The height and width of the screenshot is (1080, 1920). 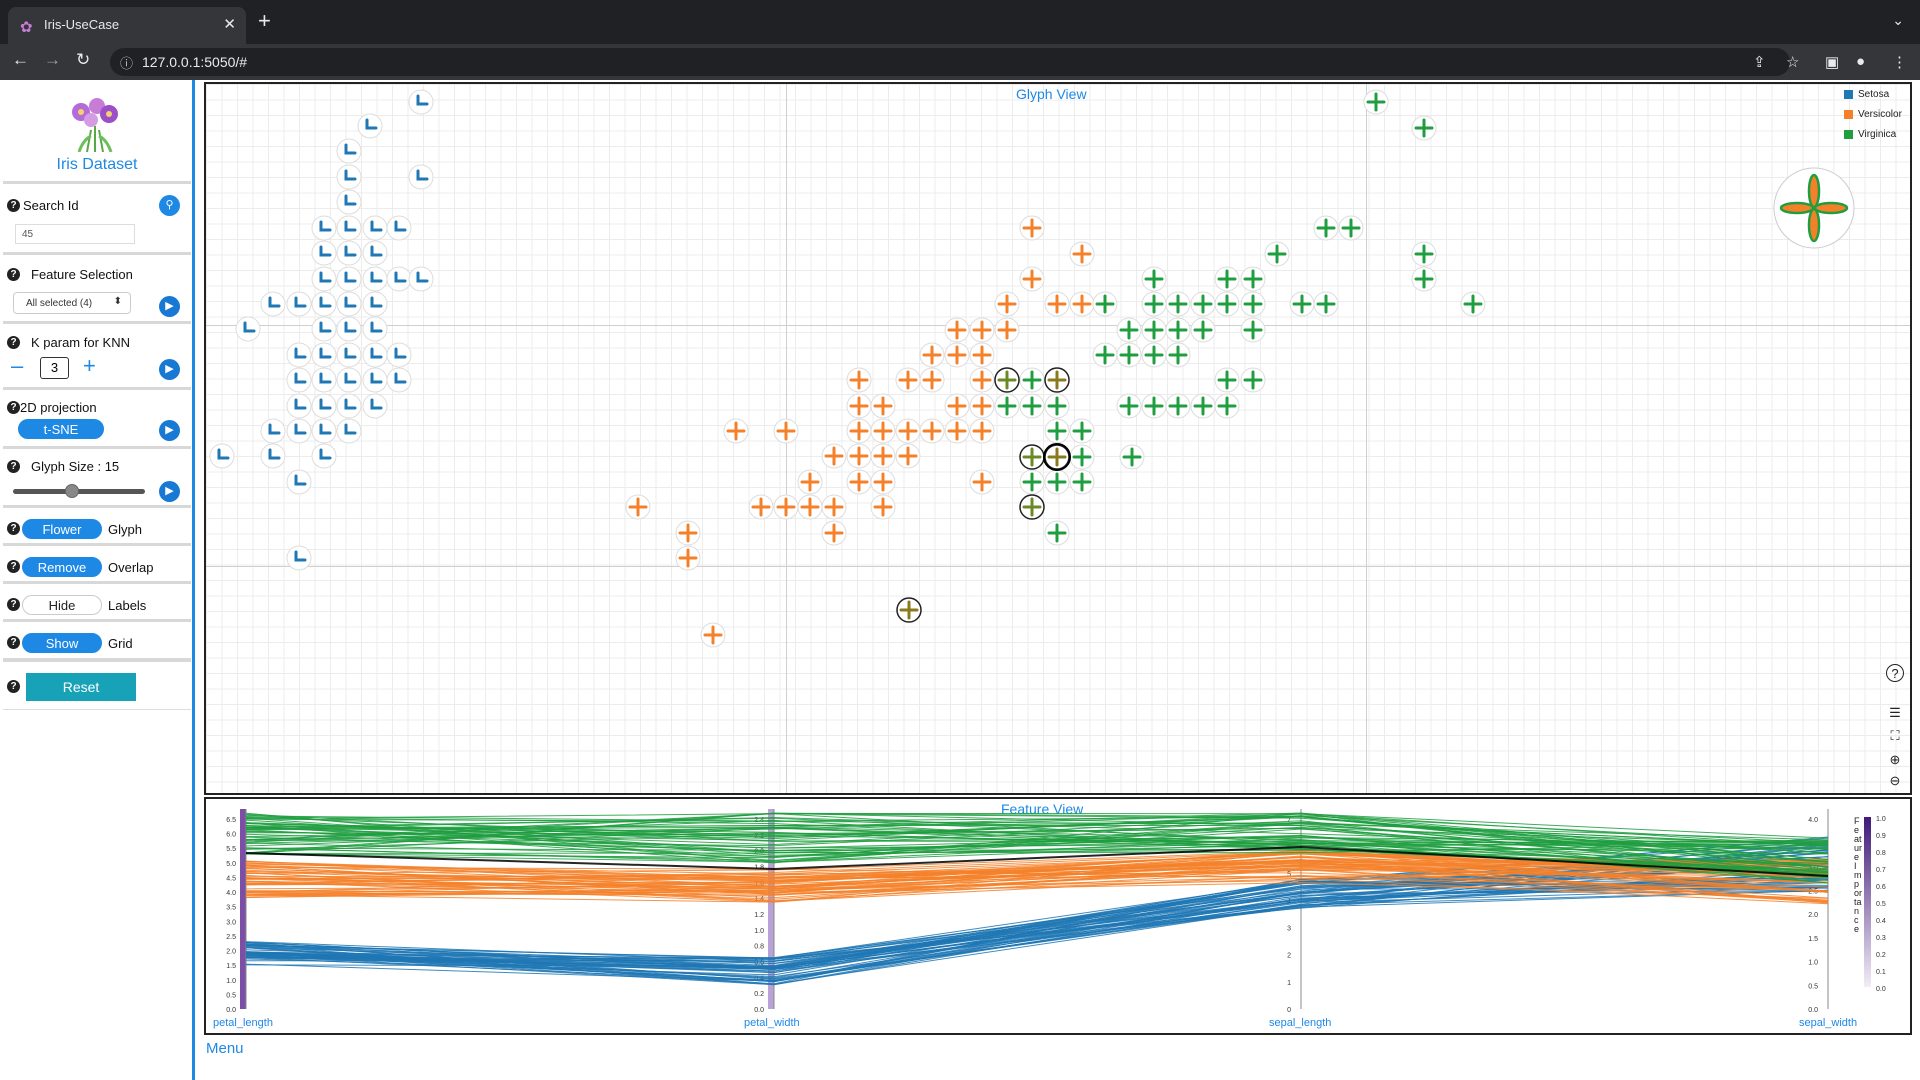 I want to click on glyph-size-slider-thumb, so click(x=72, y=491).